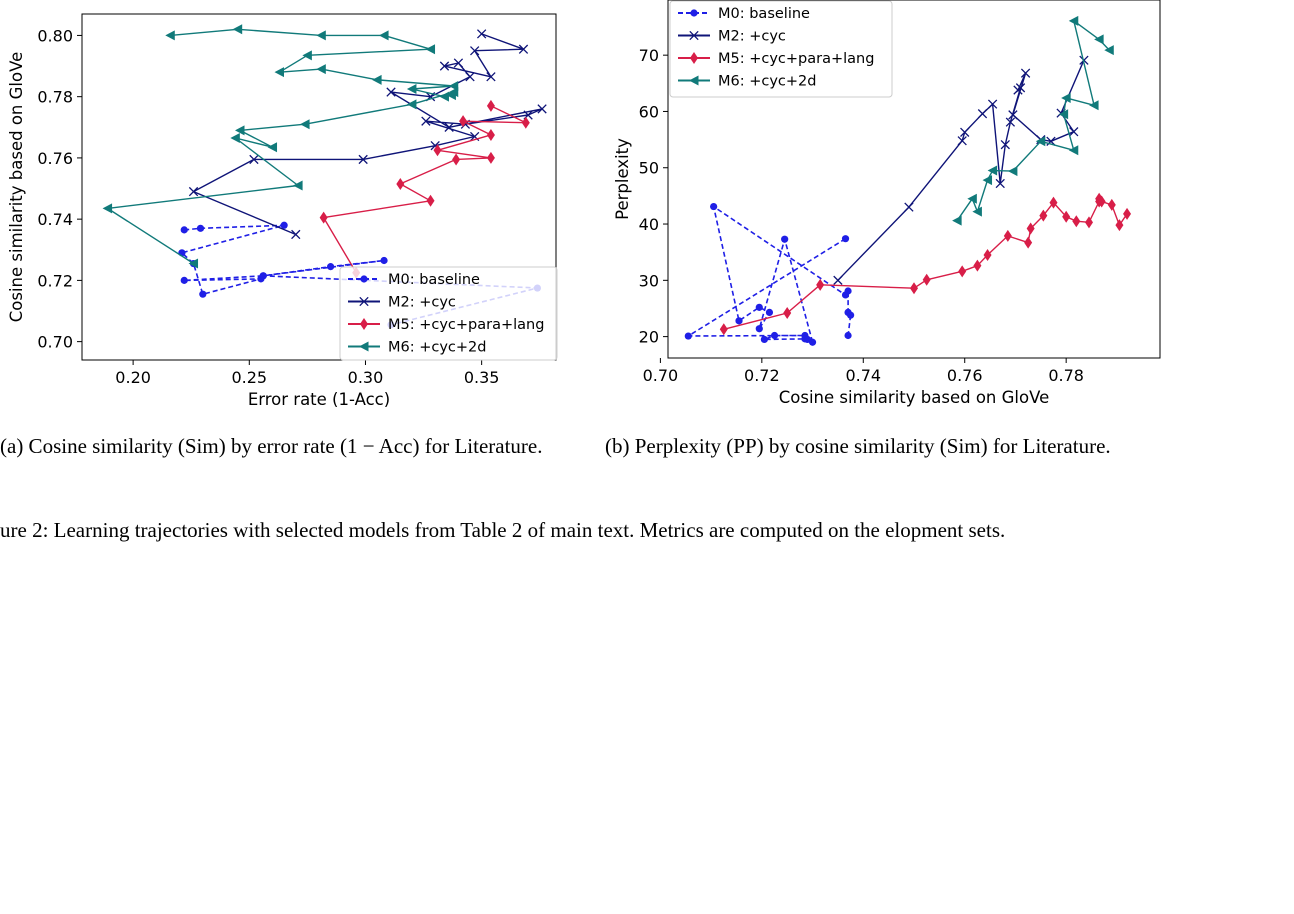 The width and height of the screenshot is (1294, 914). Describe the element at coordinates (16, 187) in the screenshot. I see `chart-a-ylabel: Cosine similarity based on GloVe` at that location.